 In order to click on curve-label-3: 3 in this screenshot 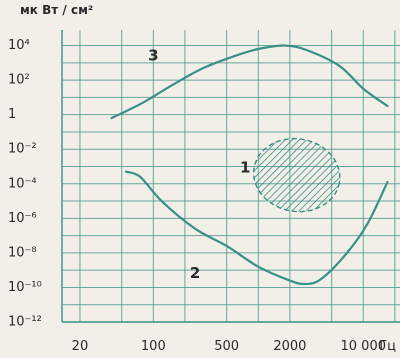, I will do `click(153, 55)`.